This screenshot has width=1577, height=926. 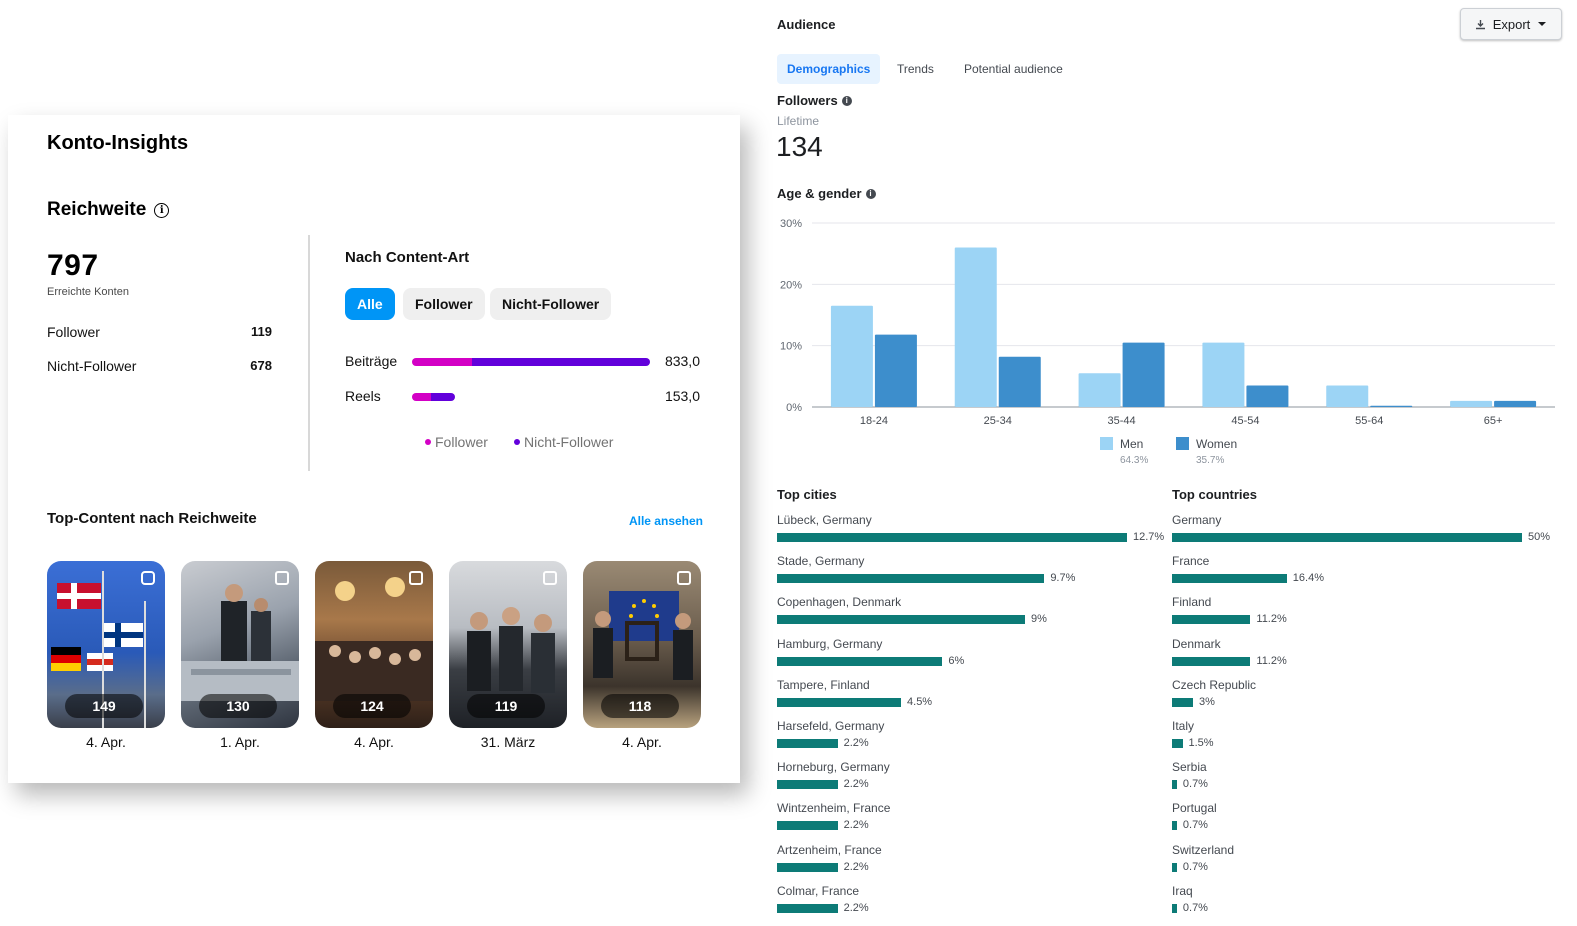 I want to click on country-row: Denmark 11.2%, so click(x=1369, y=653).